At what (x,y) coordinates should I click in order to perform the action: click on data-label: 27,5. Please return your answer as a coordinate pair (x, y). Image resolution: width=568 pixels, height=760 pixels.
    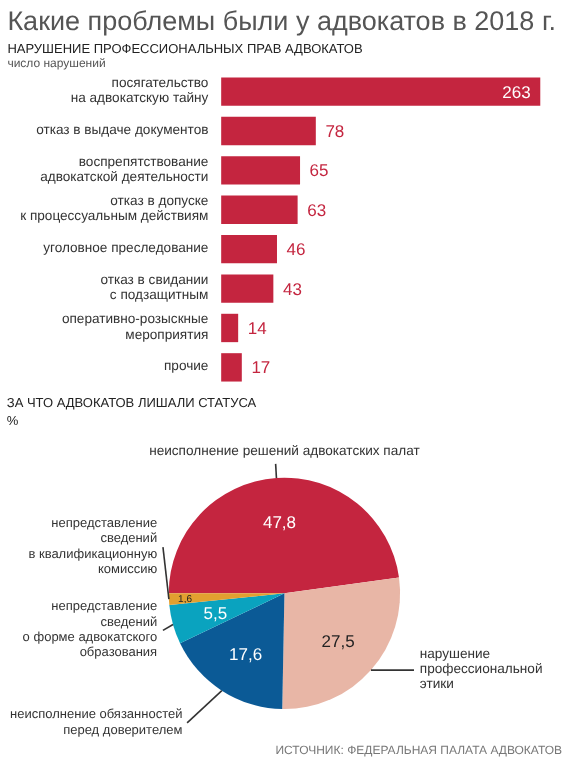
    Looking at the image, I should click on (338, 640).